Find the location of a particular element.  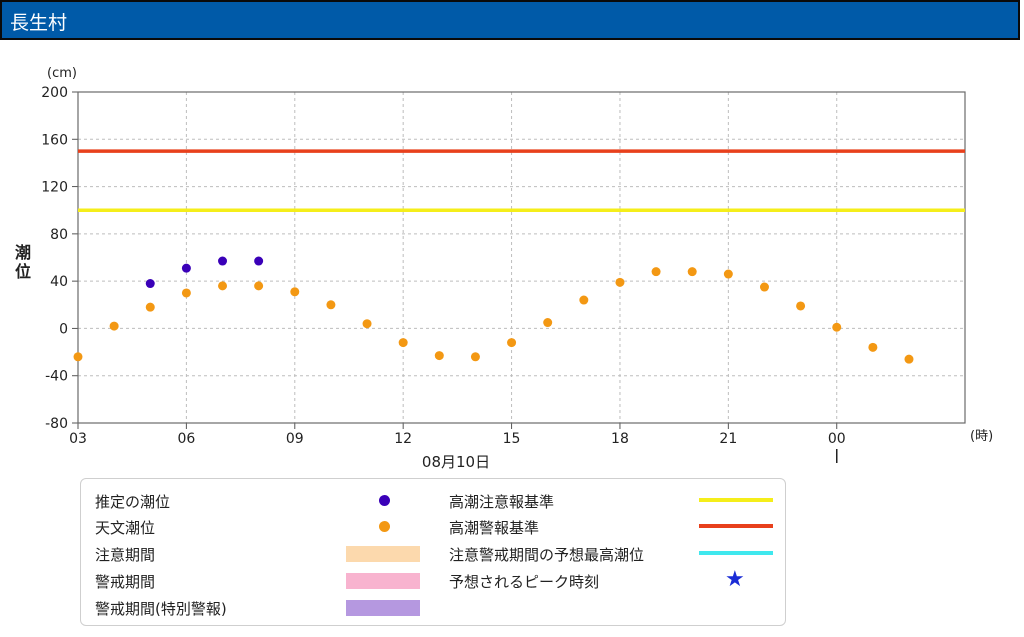

x-unit-label: (時) is located at coordinates (981, 436).